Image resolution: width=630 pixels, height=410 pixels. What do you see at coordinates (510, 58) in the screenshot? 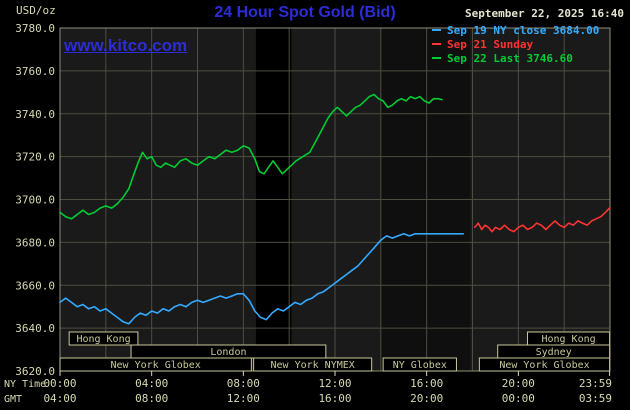
I see `legend-label: Sep 22 Last 3746.60` at bounding box center [510, 58].